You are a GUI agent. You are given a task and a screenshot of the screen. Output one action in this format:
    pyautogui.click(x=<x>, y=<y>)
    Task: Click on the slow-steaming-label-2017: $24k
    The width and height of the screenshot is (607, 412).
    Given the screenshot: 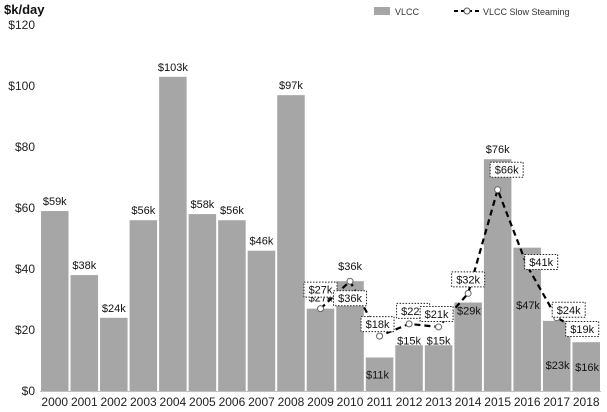 What is the action you would take?
    pyautogui.click(x=568, y=309)
    